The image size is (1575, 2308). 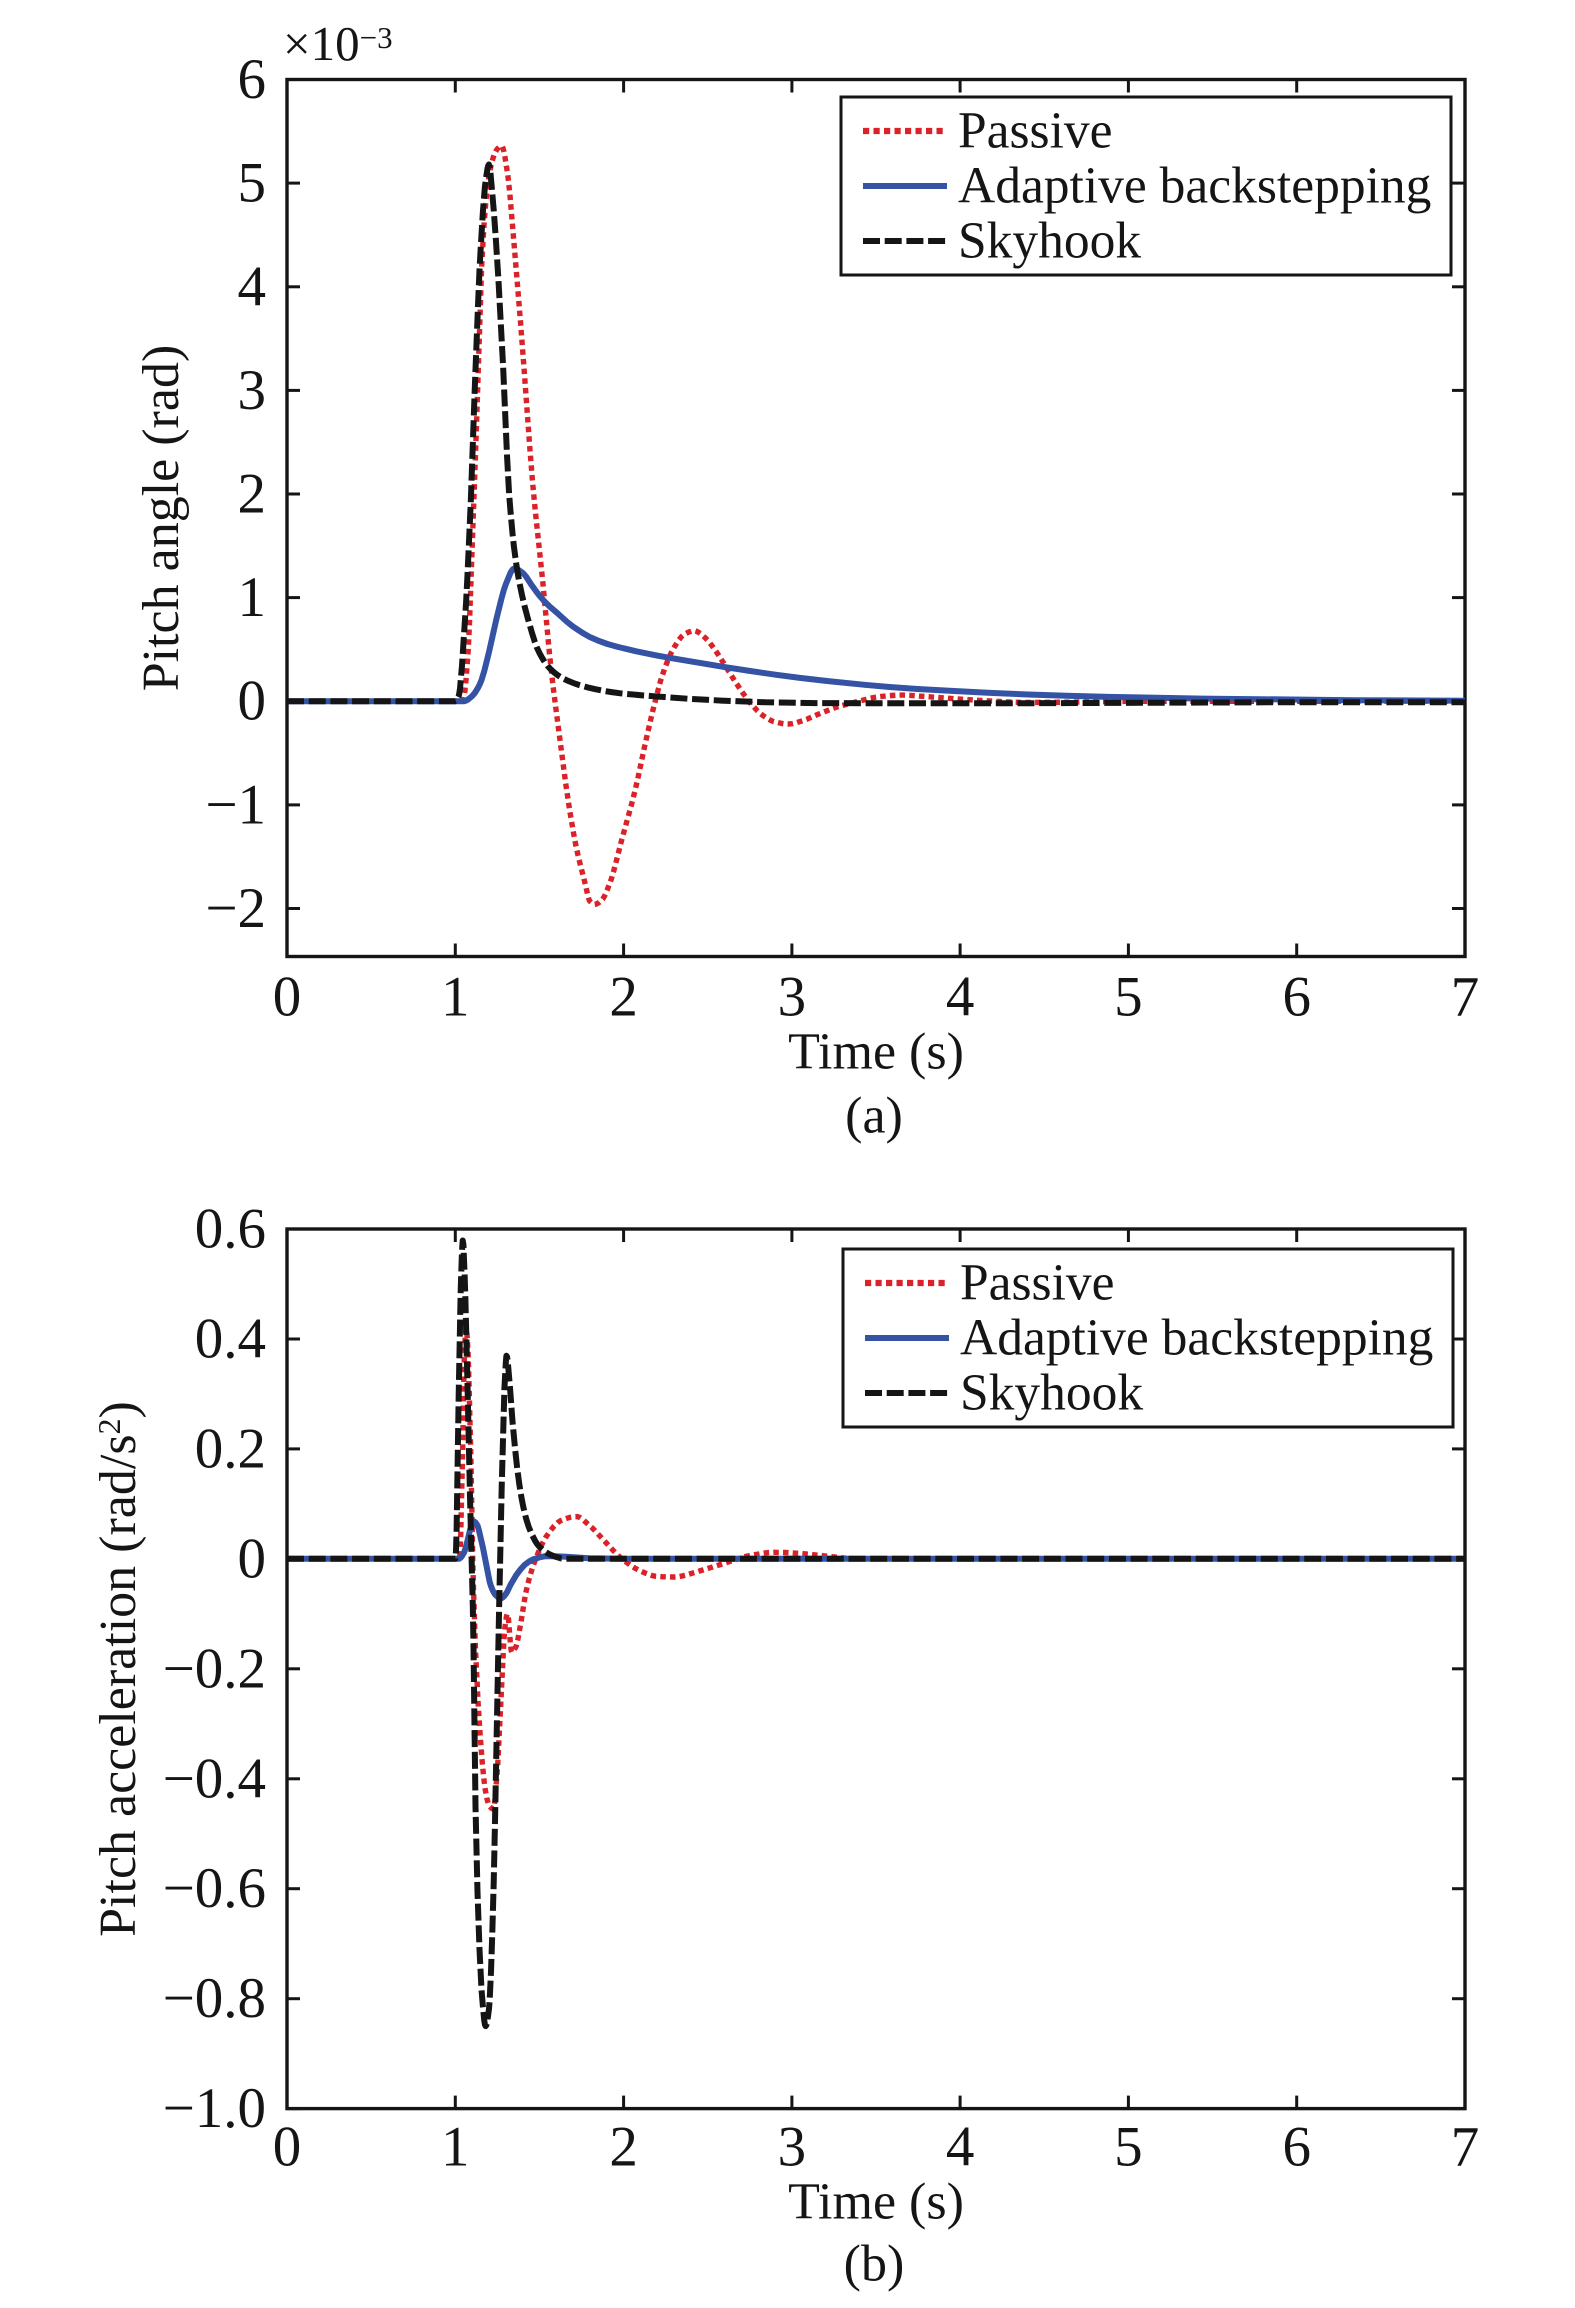 What do you see at coordinates (214, 2108) in the screenshot?
I see `svg-text: −1.0` at bounding box center [214, 2108].